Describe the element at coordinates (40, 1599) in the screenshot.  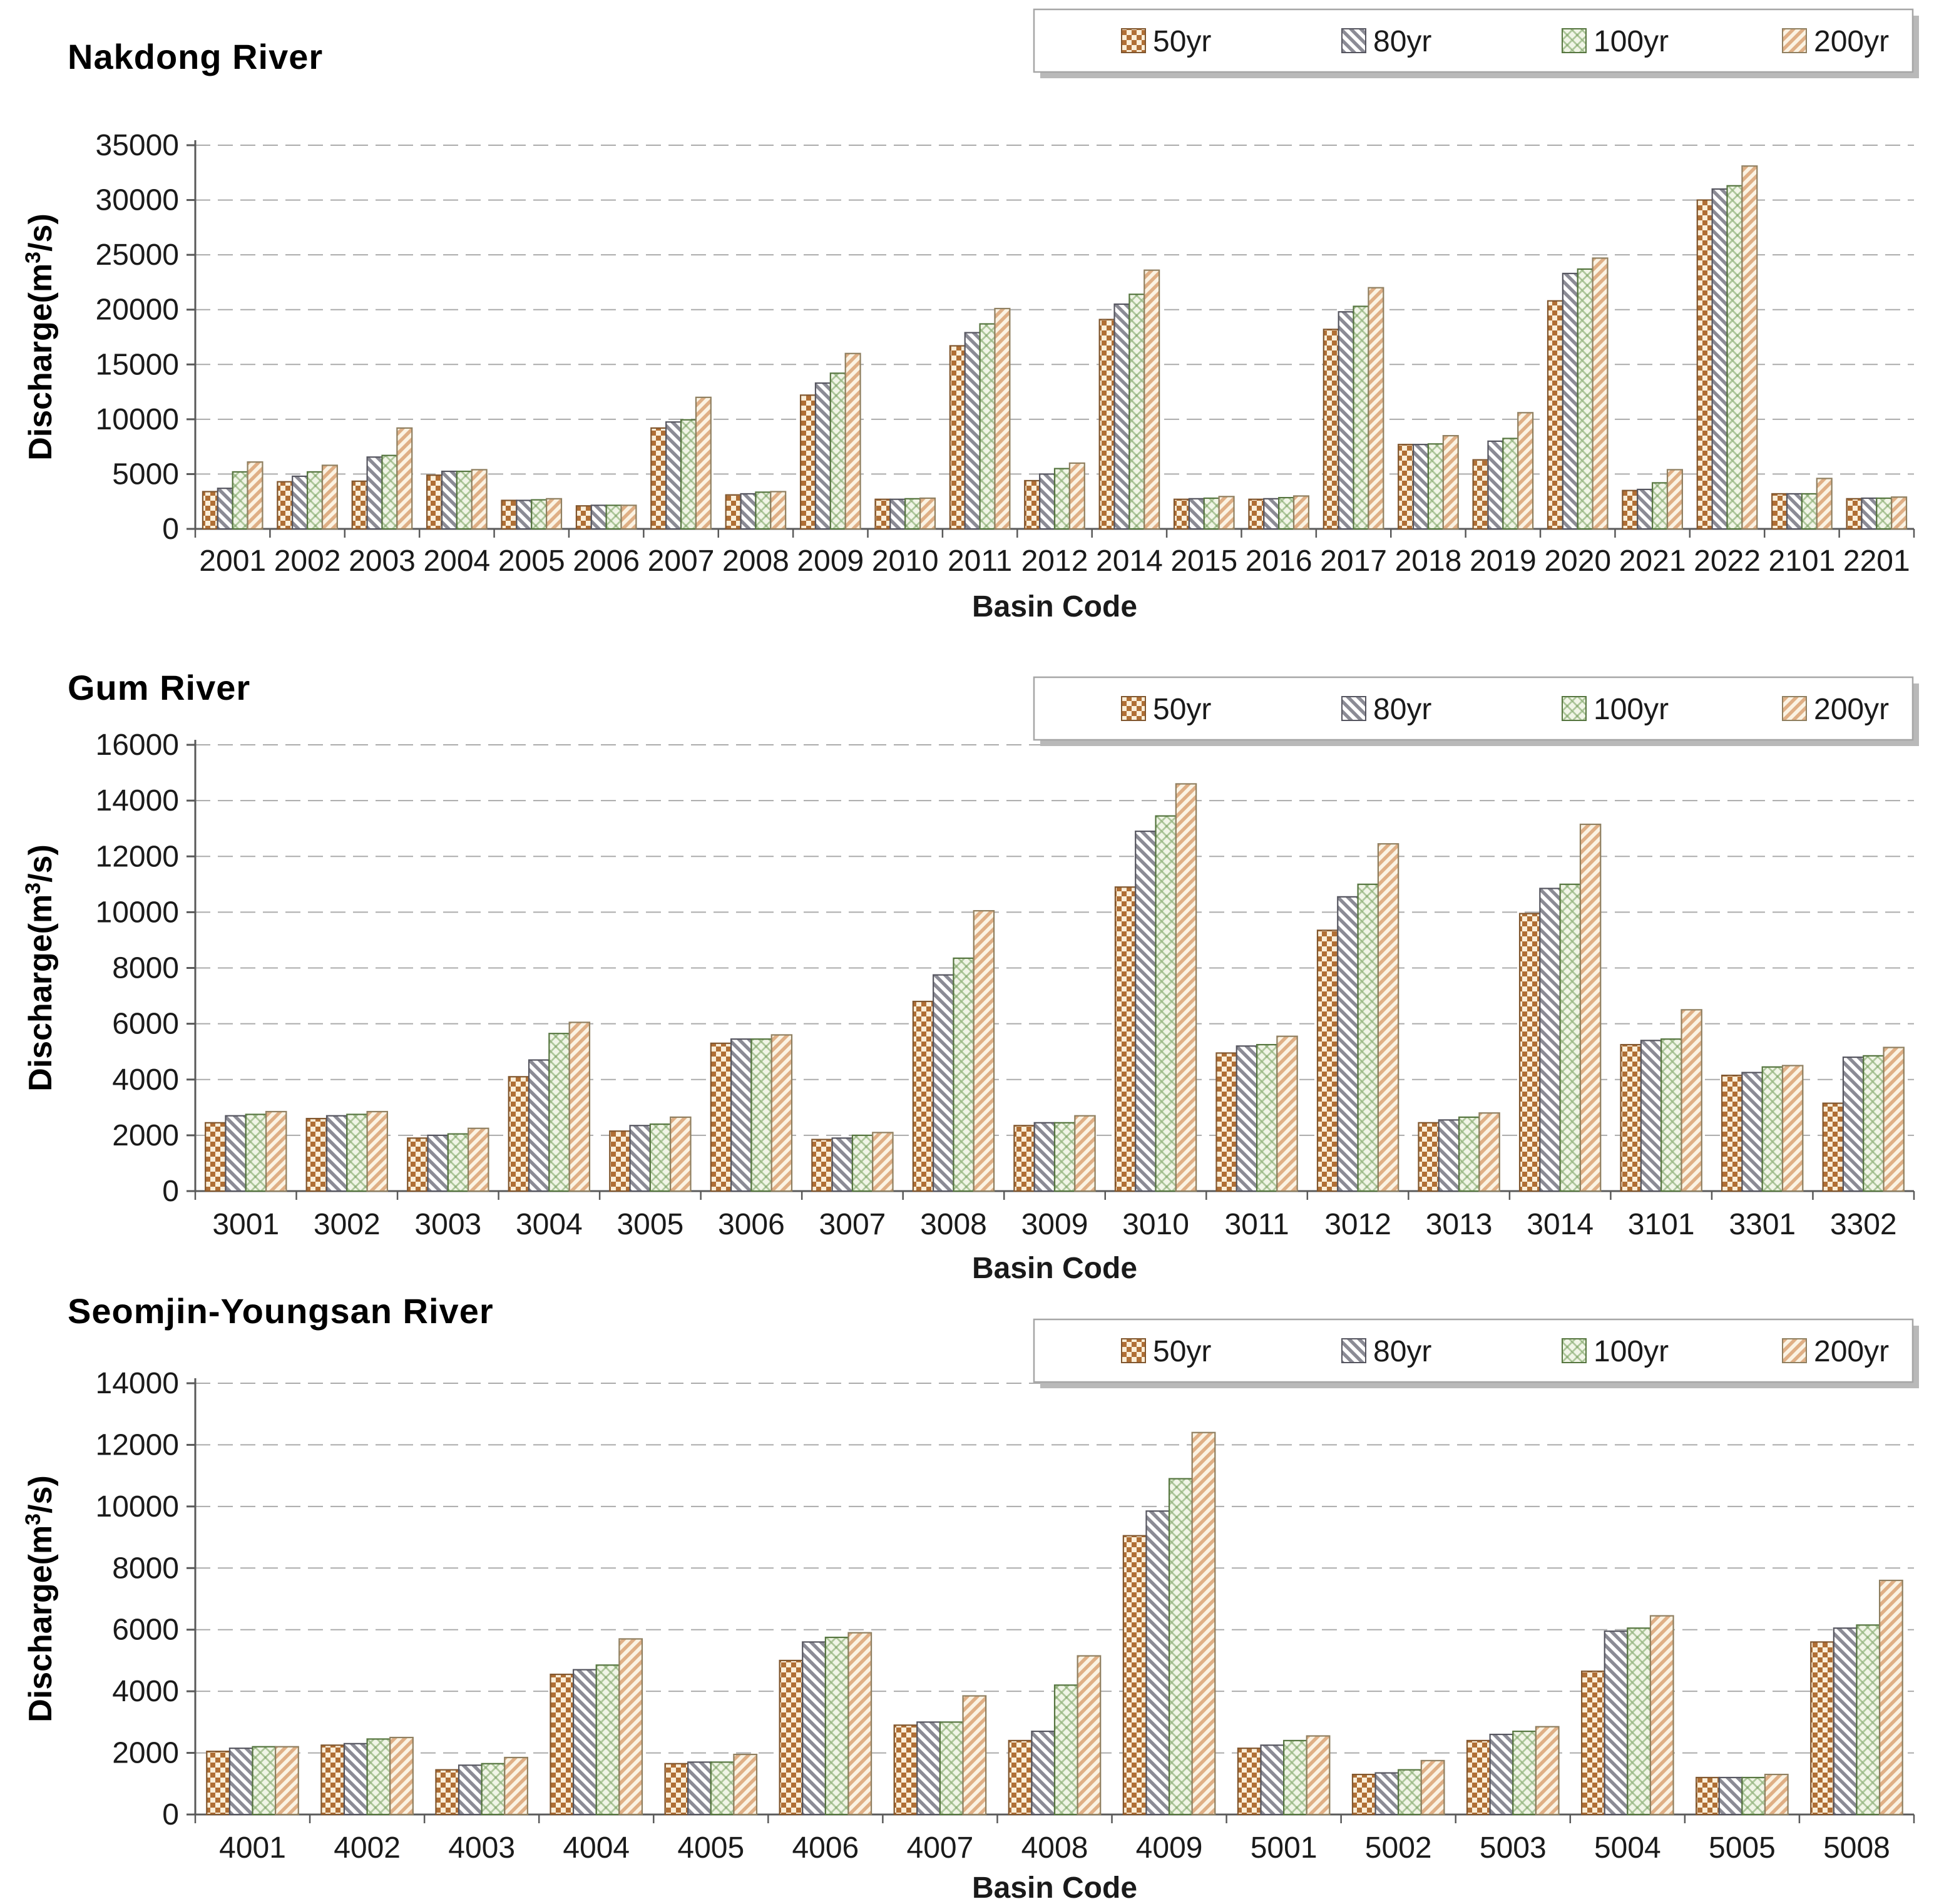
I see `y-axis-title: Discharge(m3/s)` at that location.